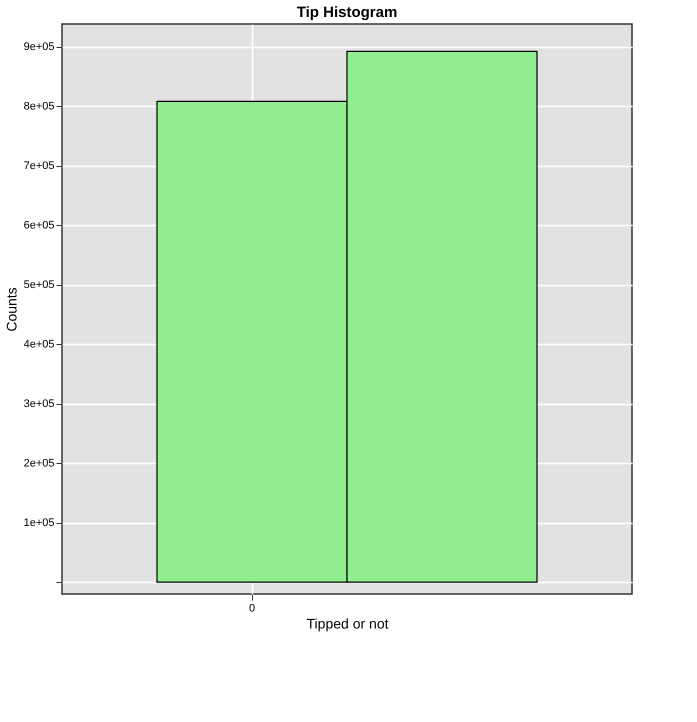  Describe the element at coordinates (347, 12) in the screenshot. I see `chart-title: Tip Histogram` at that location.